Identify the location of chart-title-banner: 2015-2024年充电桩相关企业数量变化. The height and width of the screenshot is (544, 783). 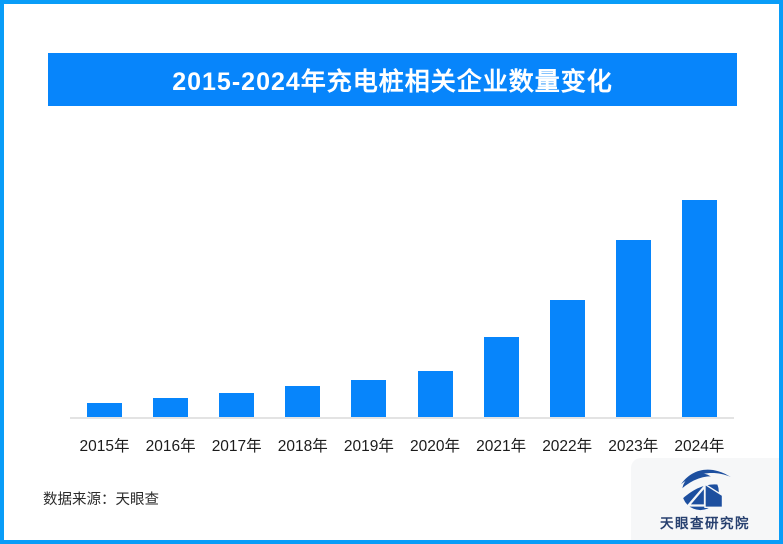
(392, 79).